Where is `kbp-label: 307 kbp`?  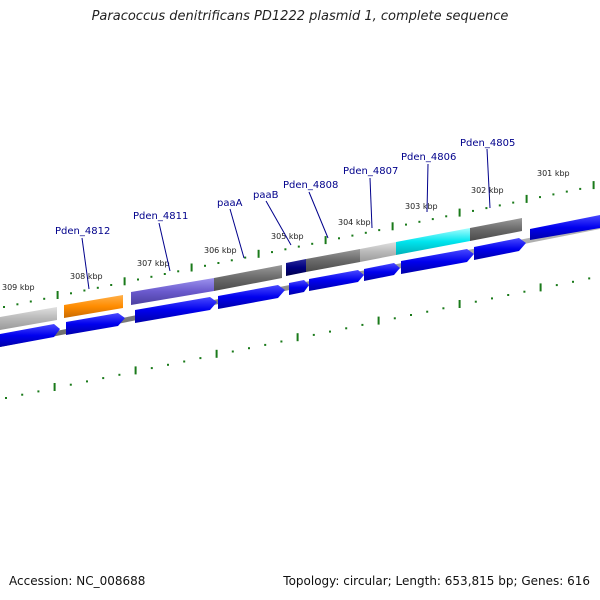
kbp-label: 307 kbp is located at coordinates (153, 263).